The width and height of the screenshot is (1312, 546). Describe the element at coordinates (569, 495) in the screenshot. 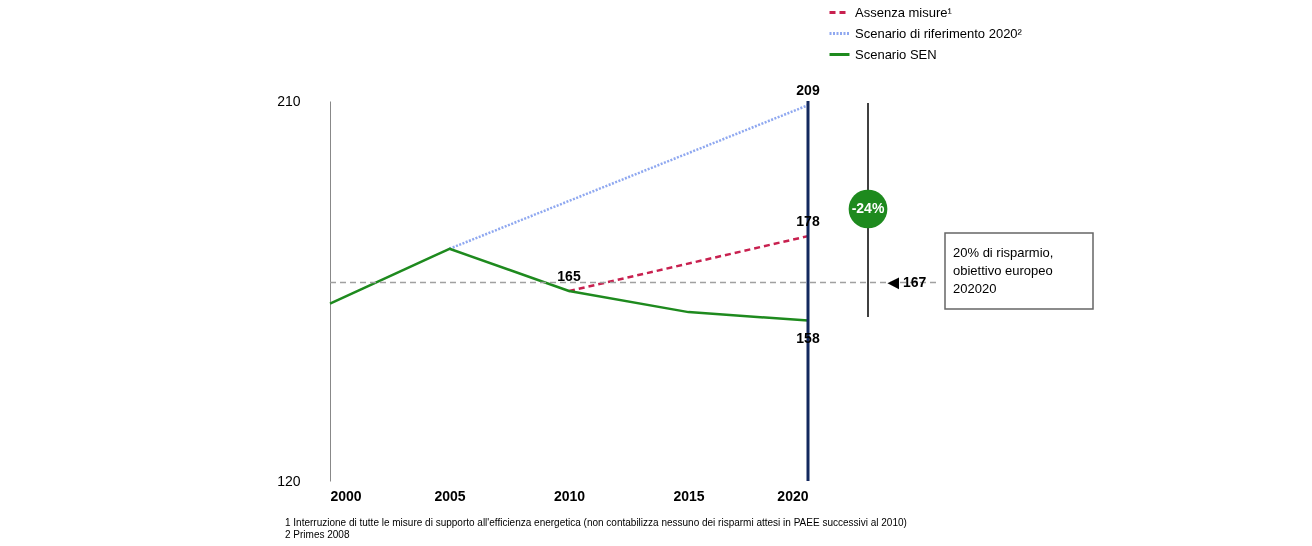

I see `x-tick-label: 2010` at that location.